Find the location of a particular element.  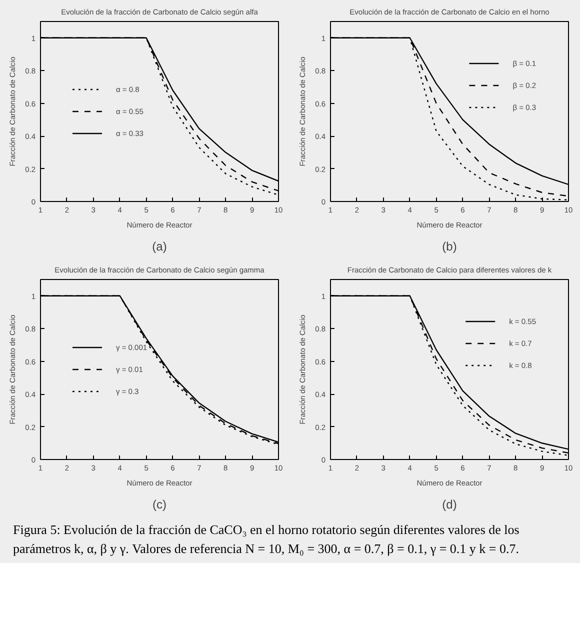

text: (b) is located at coordinates (449, 247).